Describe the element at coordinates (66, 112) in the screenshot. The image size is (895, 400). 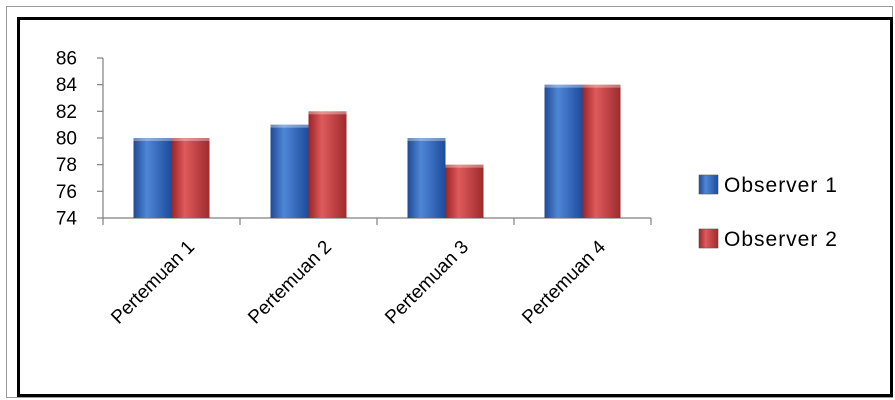
I see `y-tick-label: 82` at that location.